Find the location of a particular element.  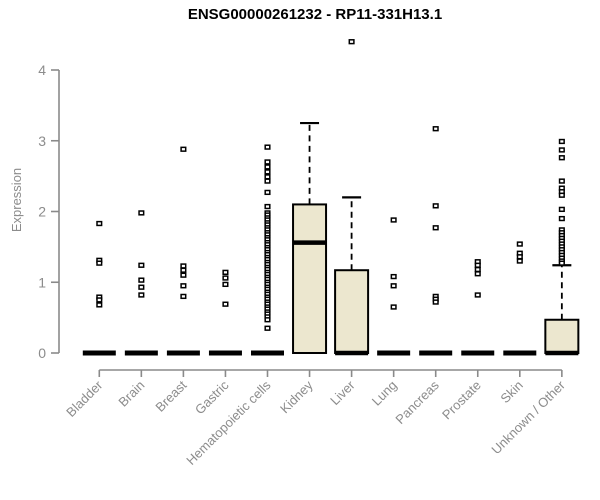

y-tick-label: 0 is located at coordinates (42, 353).